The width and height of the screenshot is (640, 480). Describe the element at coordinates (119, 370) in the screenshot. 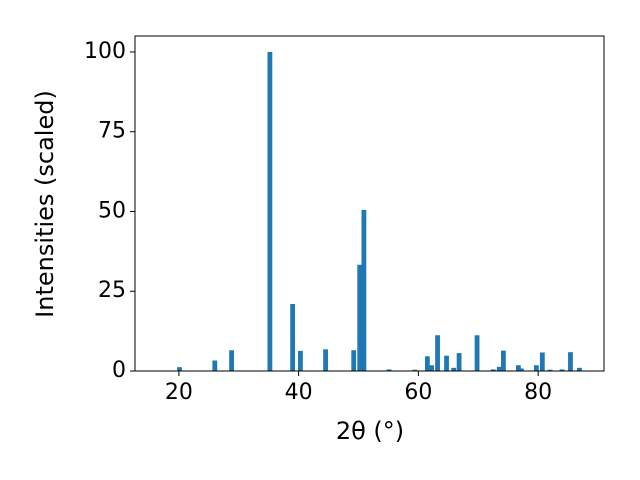

I see `y-tick-label: 0` at that location.